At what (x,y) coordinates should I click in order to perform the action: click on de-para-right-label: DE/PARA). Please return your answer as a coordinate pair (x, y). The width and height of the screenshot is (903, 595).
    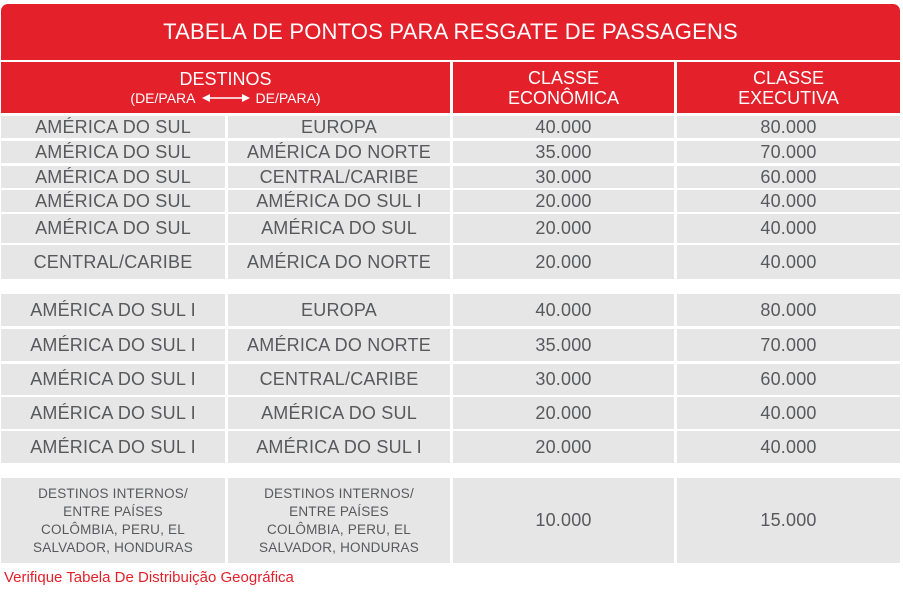
    Looking at the image, I should click on (288, 97).